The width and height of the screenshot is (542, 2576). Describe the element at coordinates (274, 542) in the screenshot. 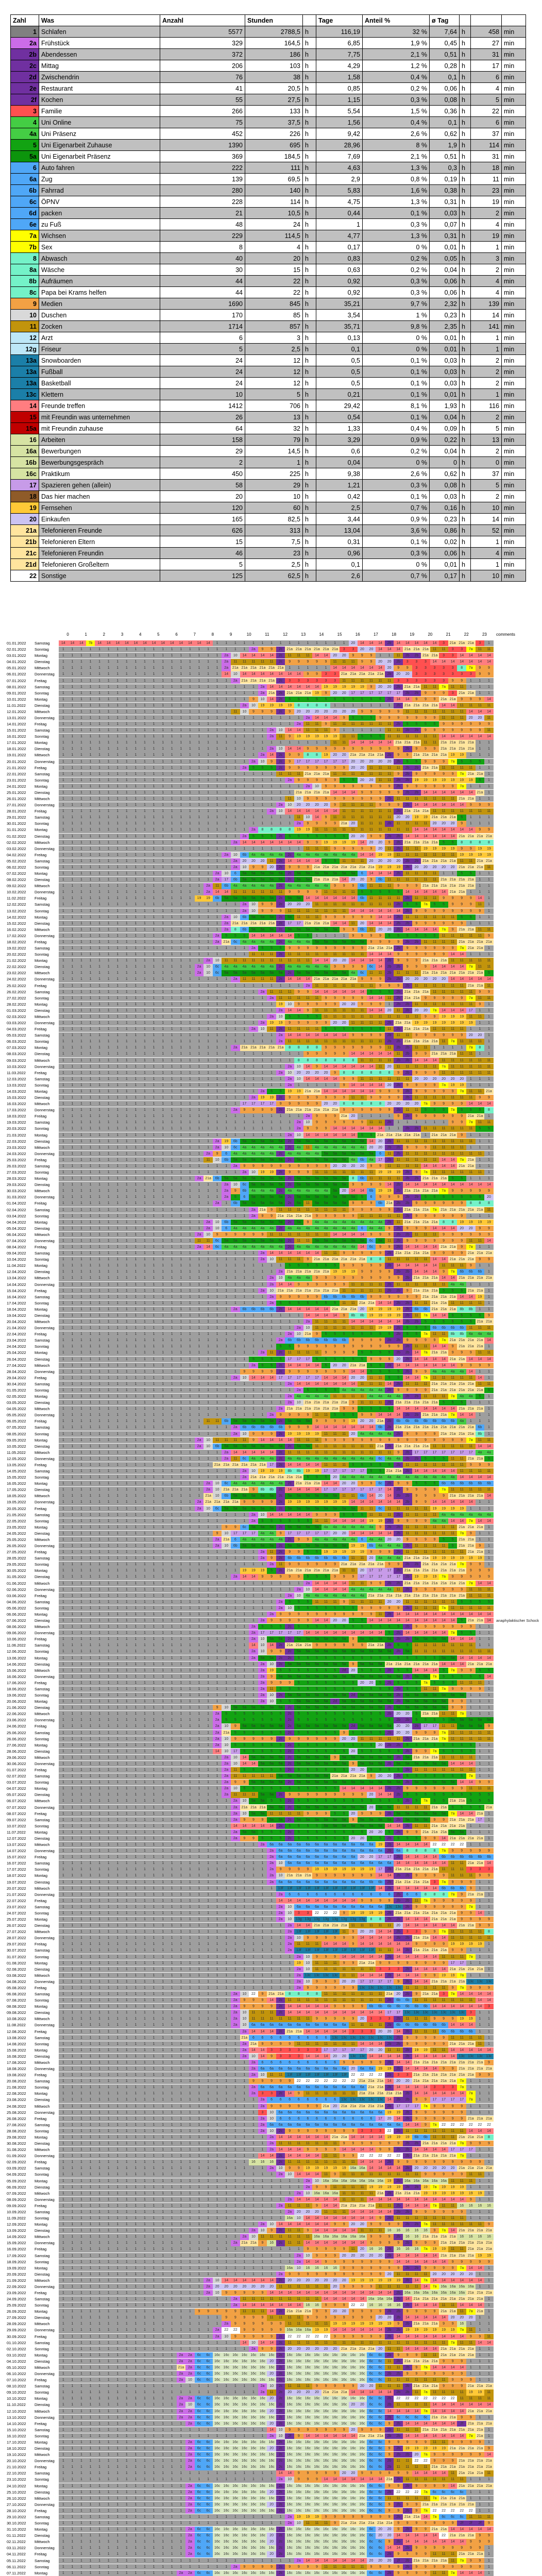

I see `stunden-cell: 7,5` at that location.